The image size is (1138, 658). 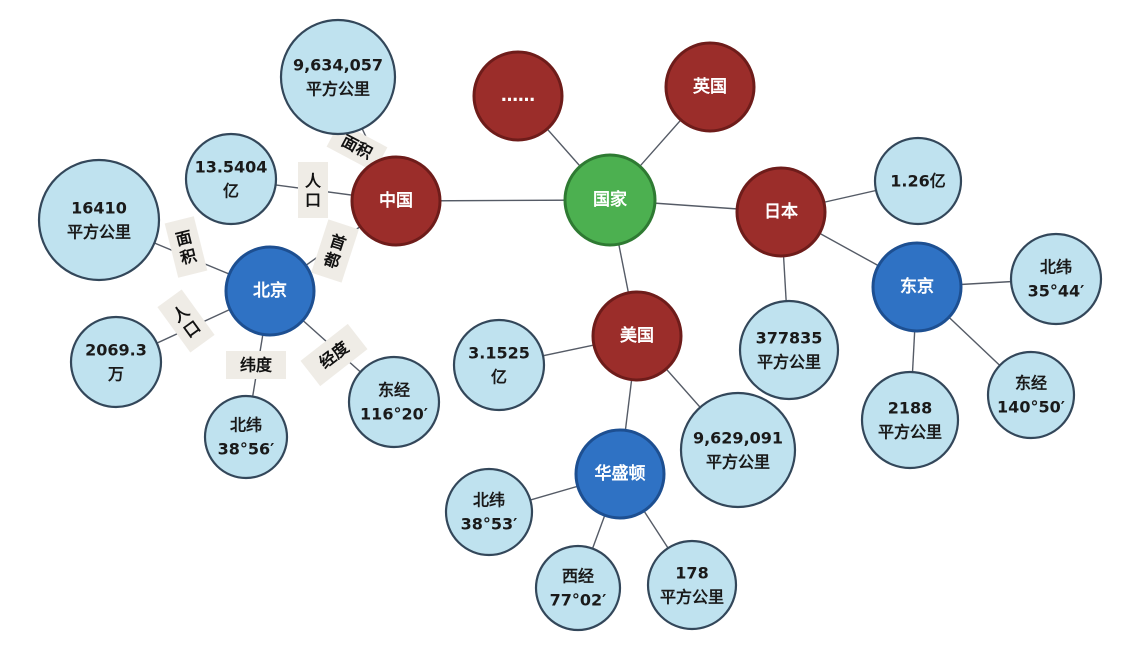 I want to click on node-value-line: 3.1525, so click(x=499, y=353).